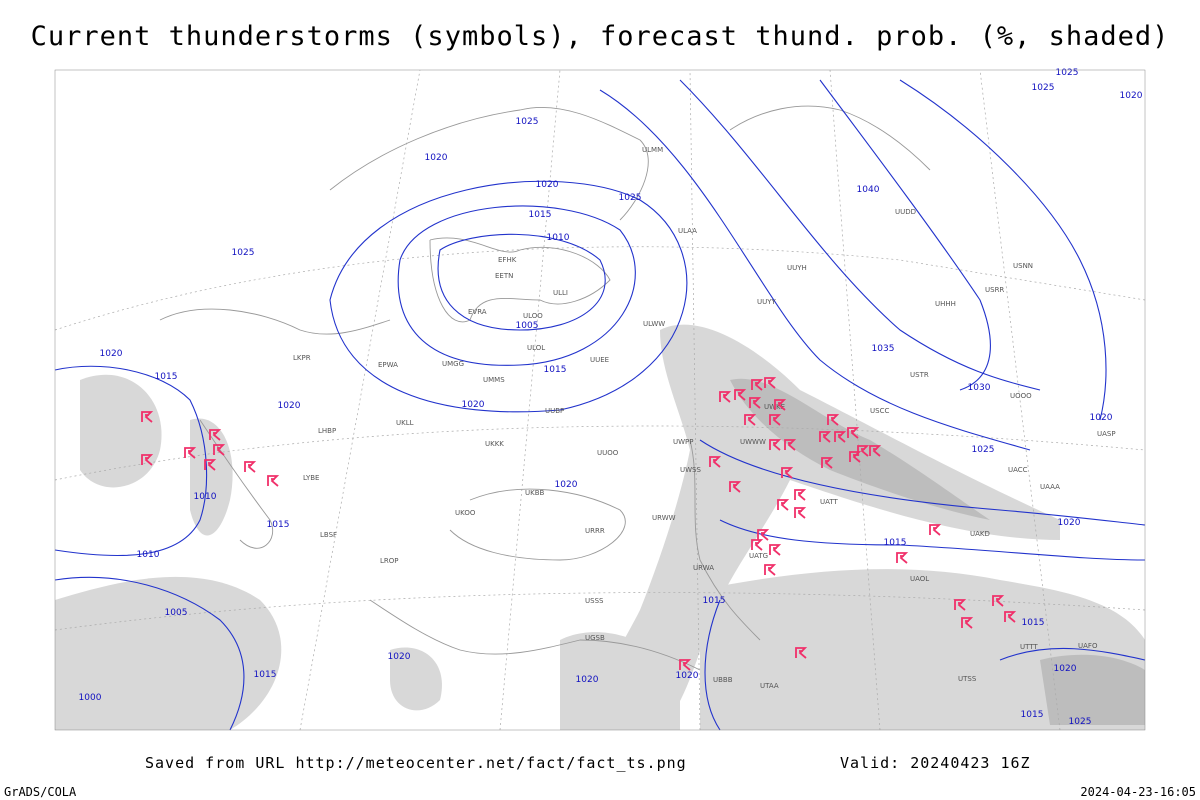  What do you see at coordinates (594, 601) in the screenshot?
I see `station-code: USSS` at bounding box center [594, 601].